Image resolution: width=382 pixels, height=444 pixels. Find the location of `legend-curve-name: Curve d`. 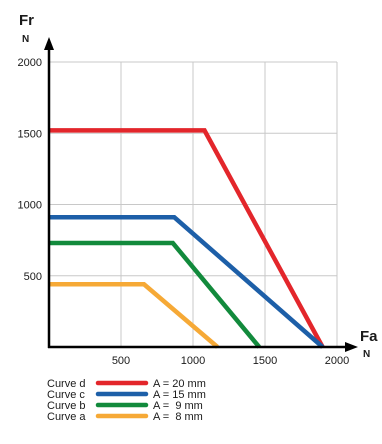

legend-curve-name: Curve d is located at coordinates (66, 384).